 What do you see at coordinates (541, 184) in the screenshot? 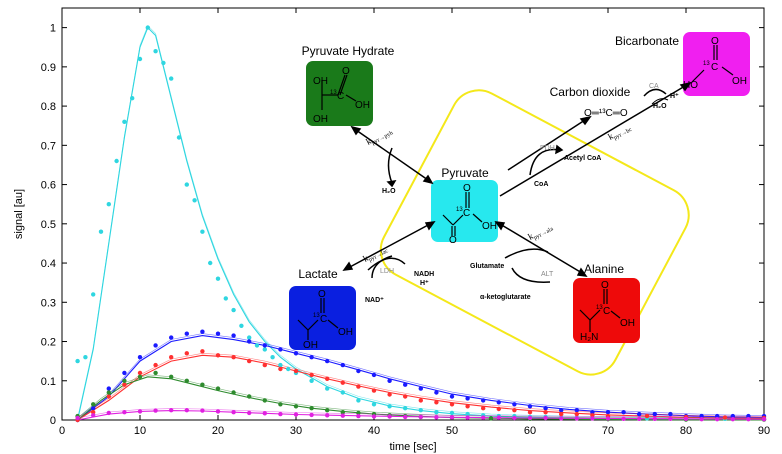
I see `coa-label: CoA` at bounding box center [541, 184].